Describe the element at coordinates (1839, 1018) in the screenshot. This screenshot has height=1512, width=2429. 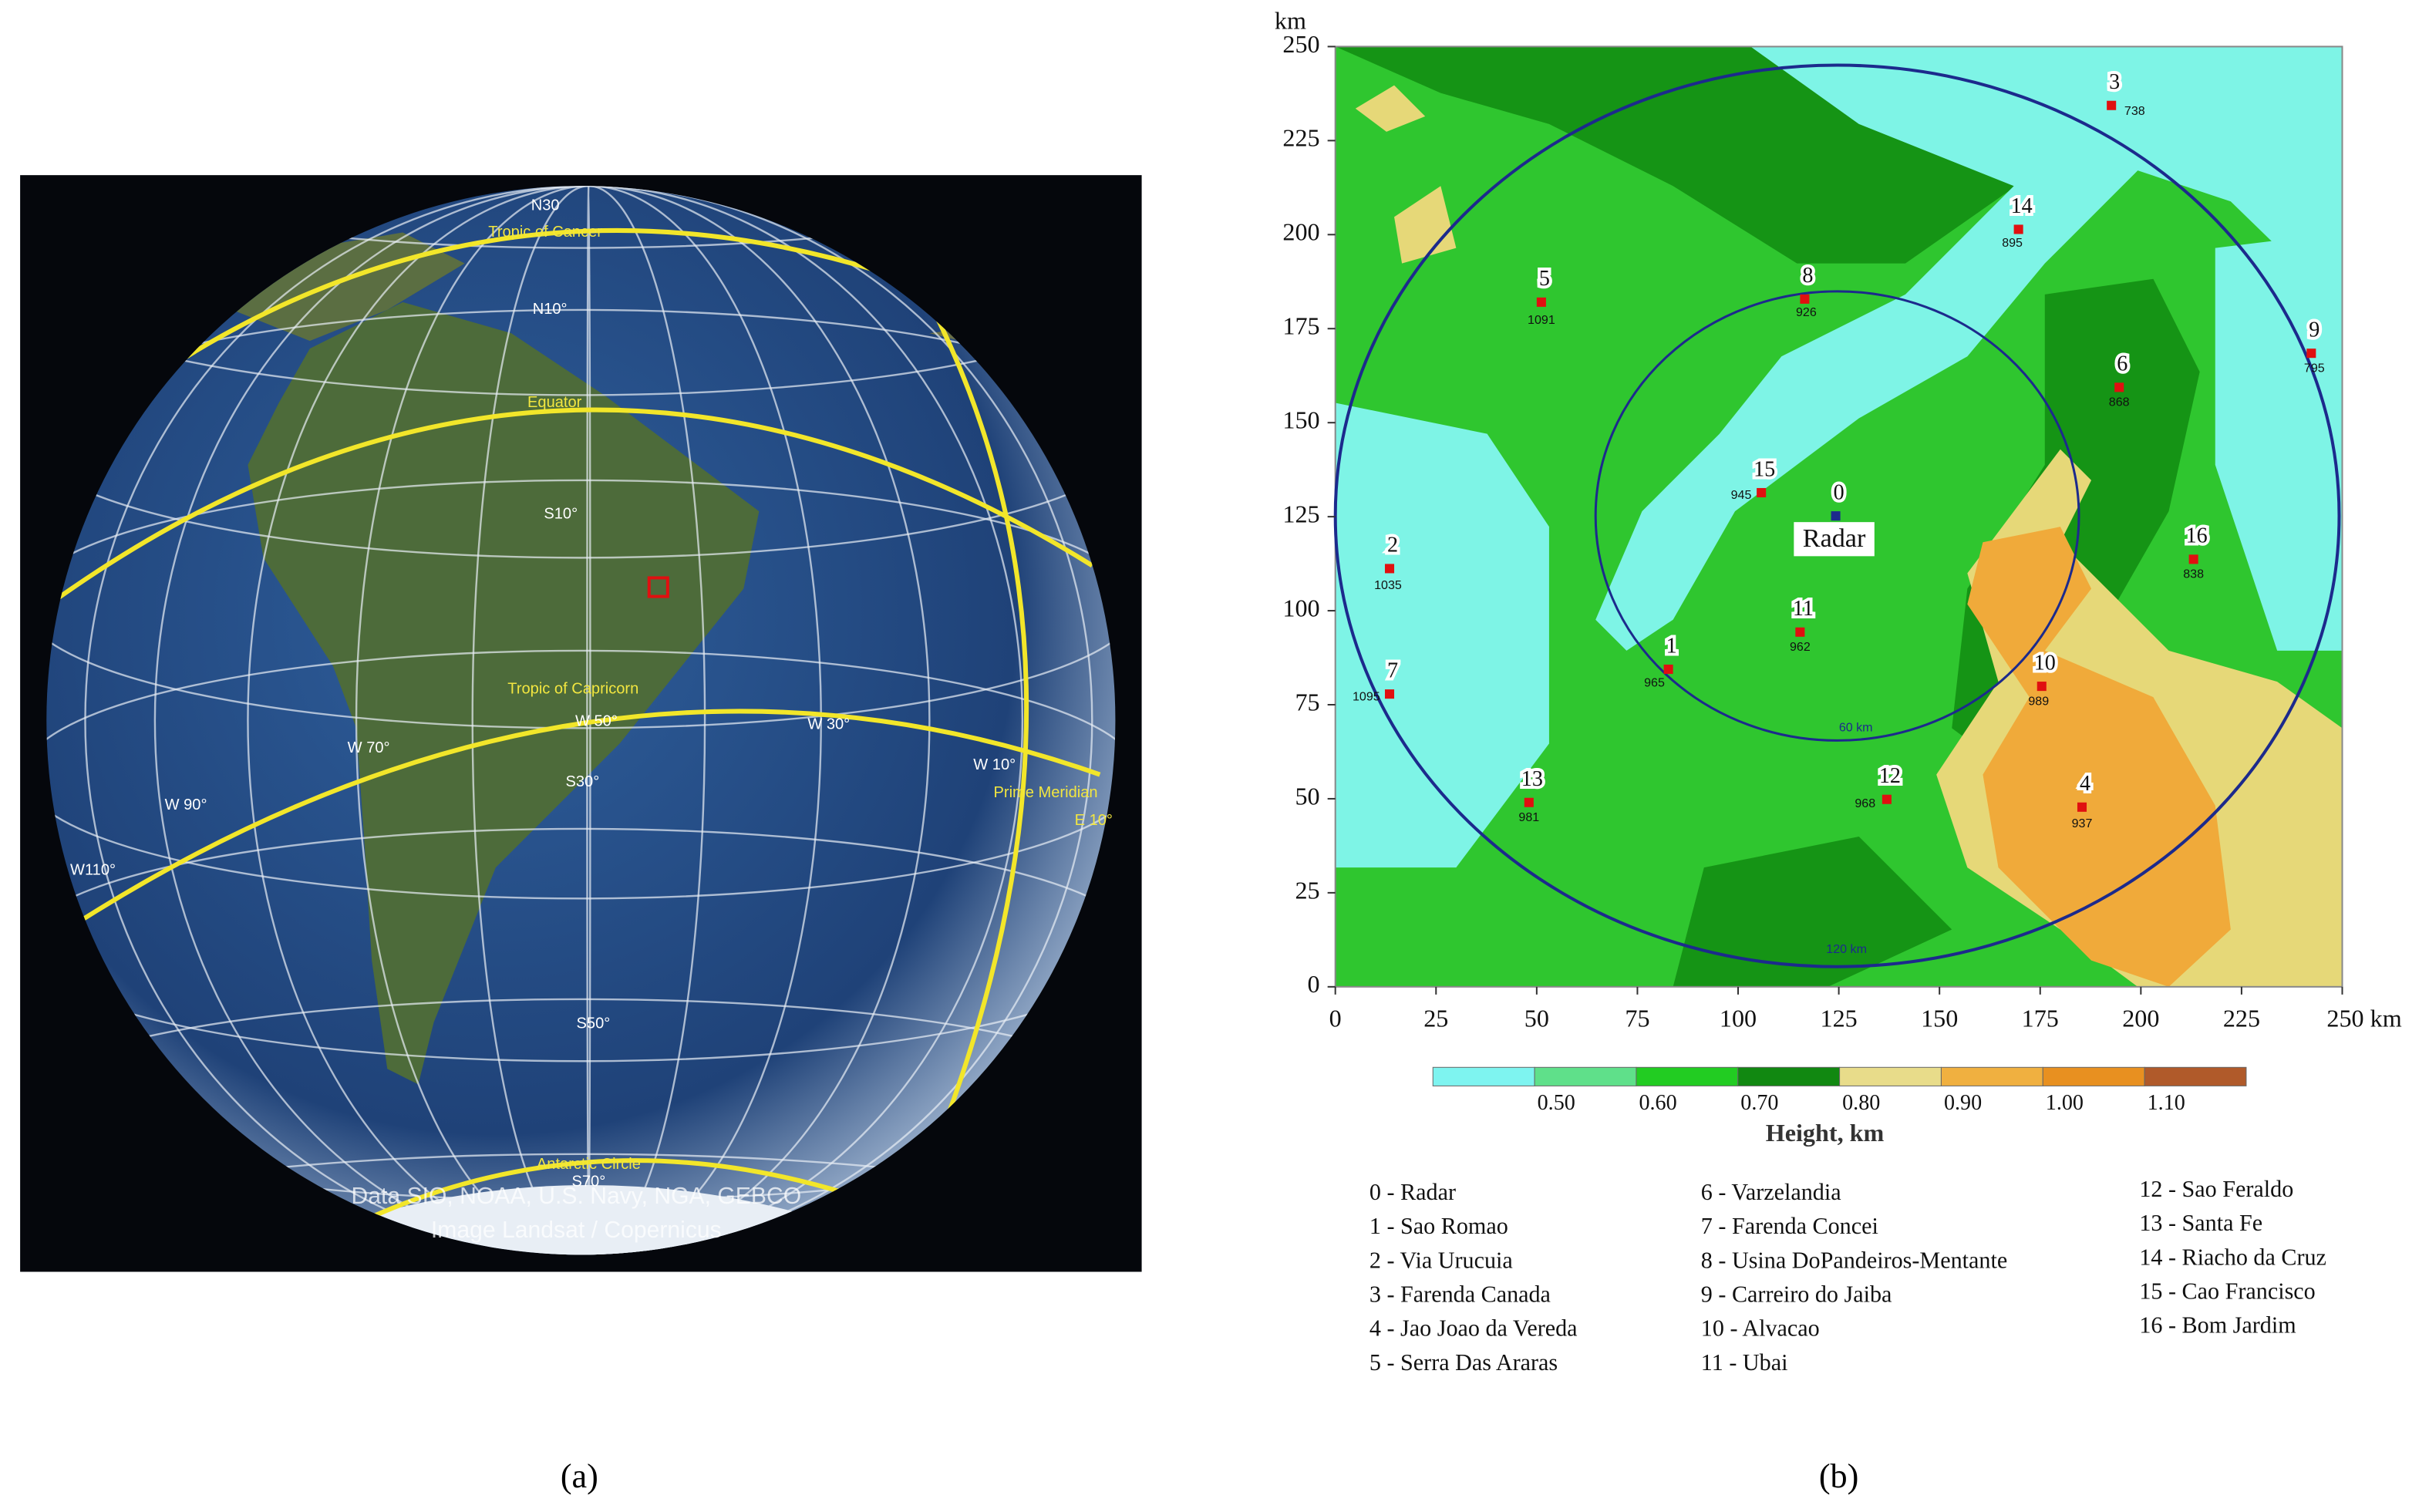
I see `x-tick-label: 125` at that location.